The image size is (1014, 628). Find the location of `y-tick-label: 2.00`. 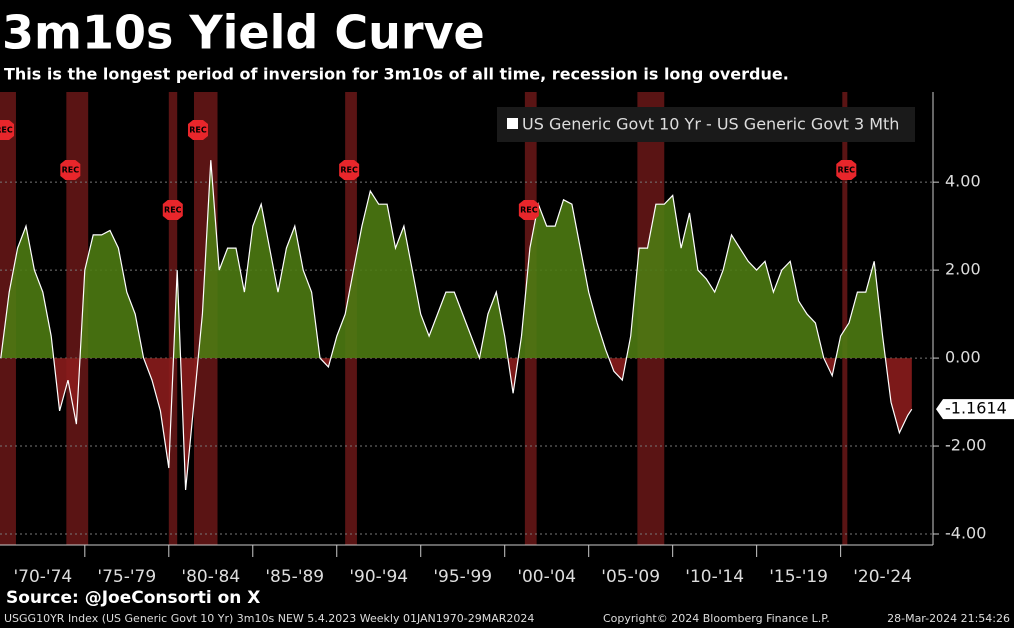

y-tick-label: 2.00 is located at coordinates (963, 269).